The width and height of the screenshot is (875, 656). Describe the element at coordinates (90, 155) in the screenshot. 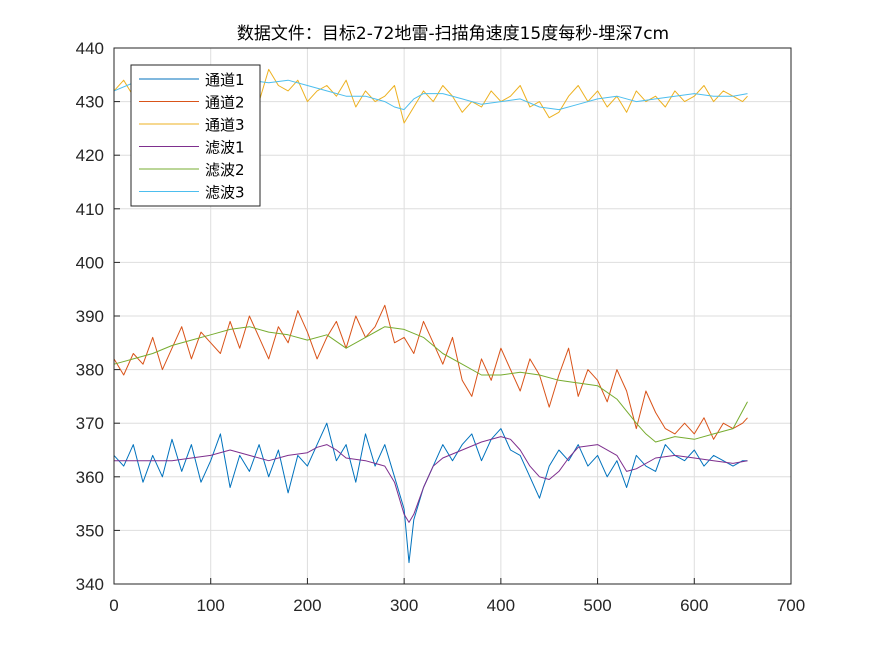

I see `y-tick-label: 420` at that location.